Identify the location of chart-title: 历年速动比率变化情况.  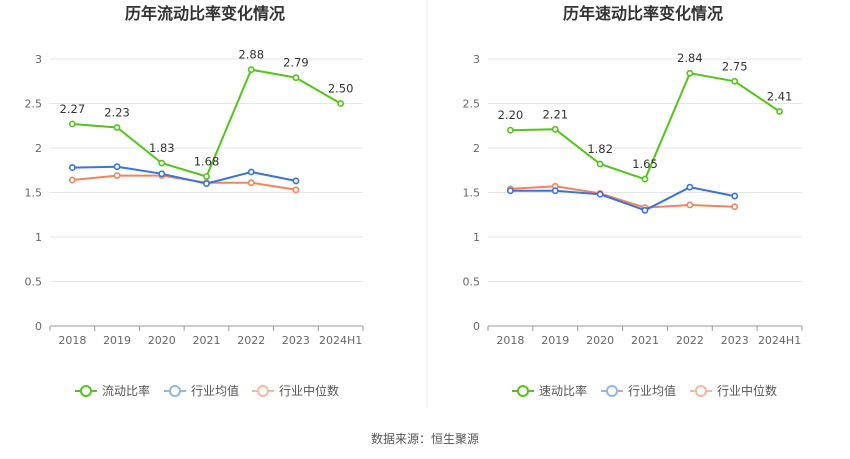
(643, 13).